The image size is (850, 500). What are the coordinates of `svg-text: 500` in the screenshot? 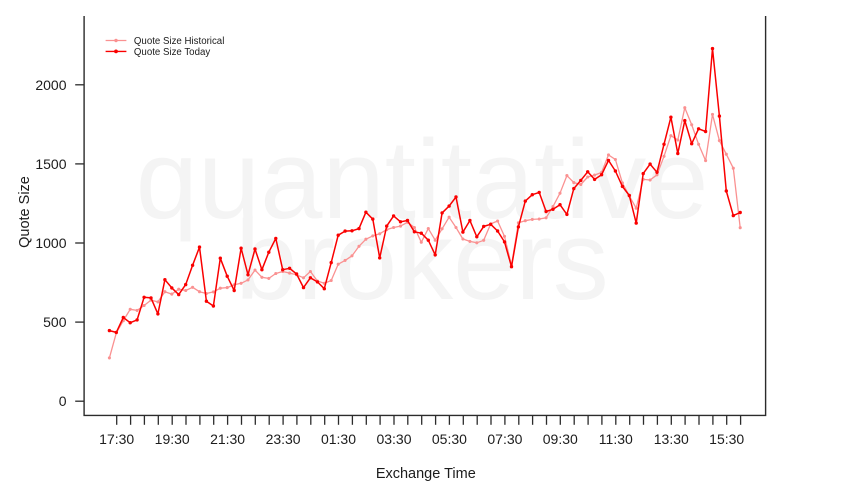 It's located at (55, 322).